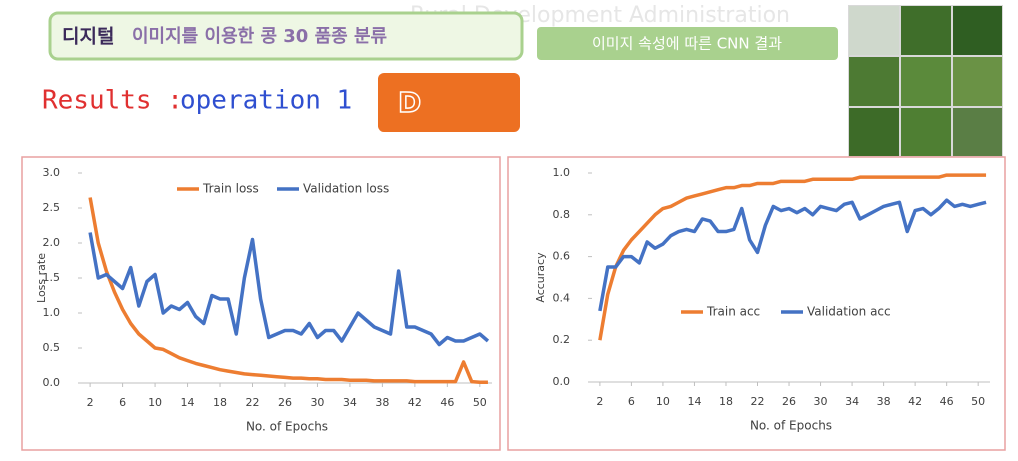 The width and height of the screenshot is (1018, 461). I want to click on y-tick-label: 3.0, so click(52, 172).